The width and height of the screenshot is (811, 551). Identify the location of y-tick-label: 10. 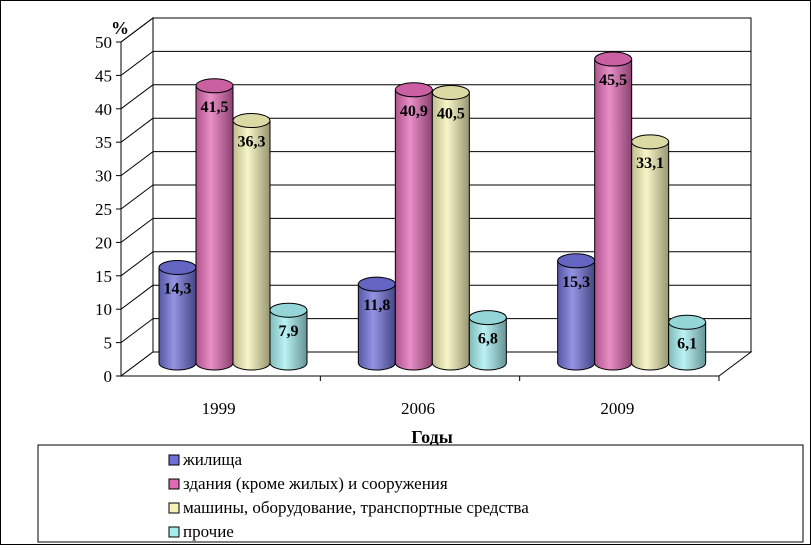
(103, 309).